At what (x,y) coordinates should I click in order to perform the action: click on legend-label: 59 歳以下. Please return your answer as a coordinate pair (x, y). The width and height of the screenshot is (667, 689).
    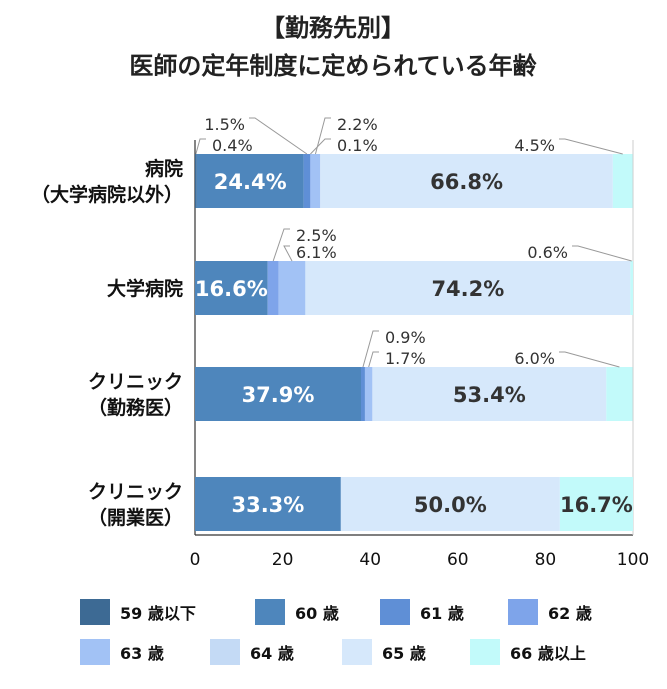
    Looking at the image, I should click on (158, 613).